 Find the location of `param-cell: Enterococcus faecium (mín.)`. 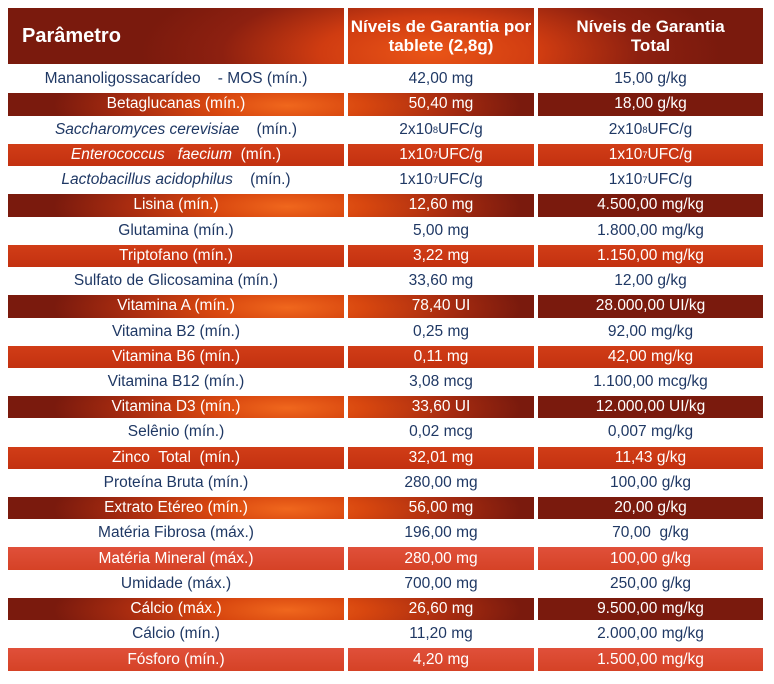

param-cell: Enterococcus faecium (mín.) is located at coordinates (176, 154).